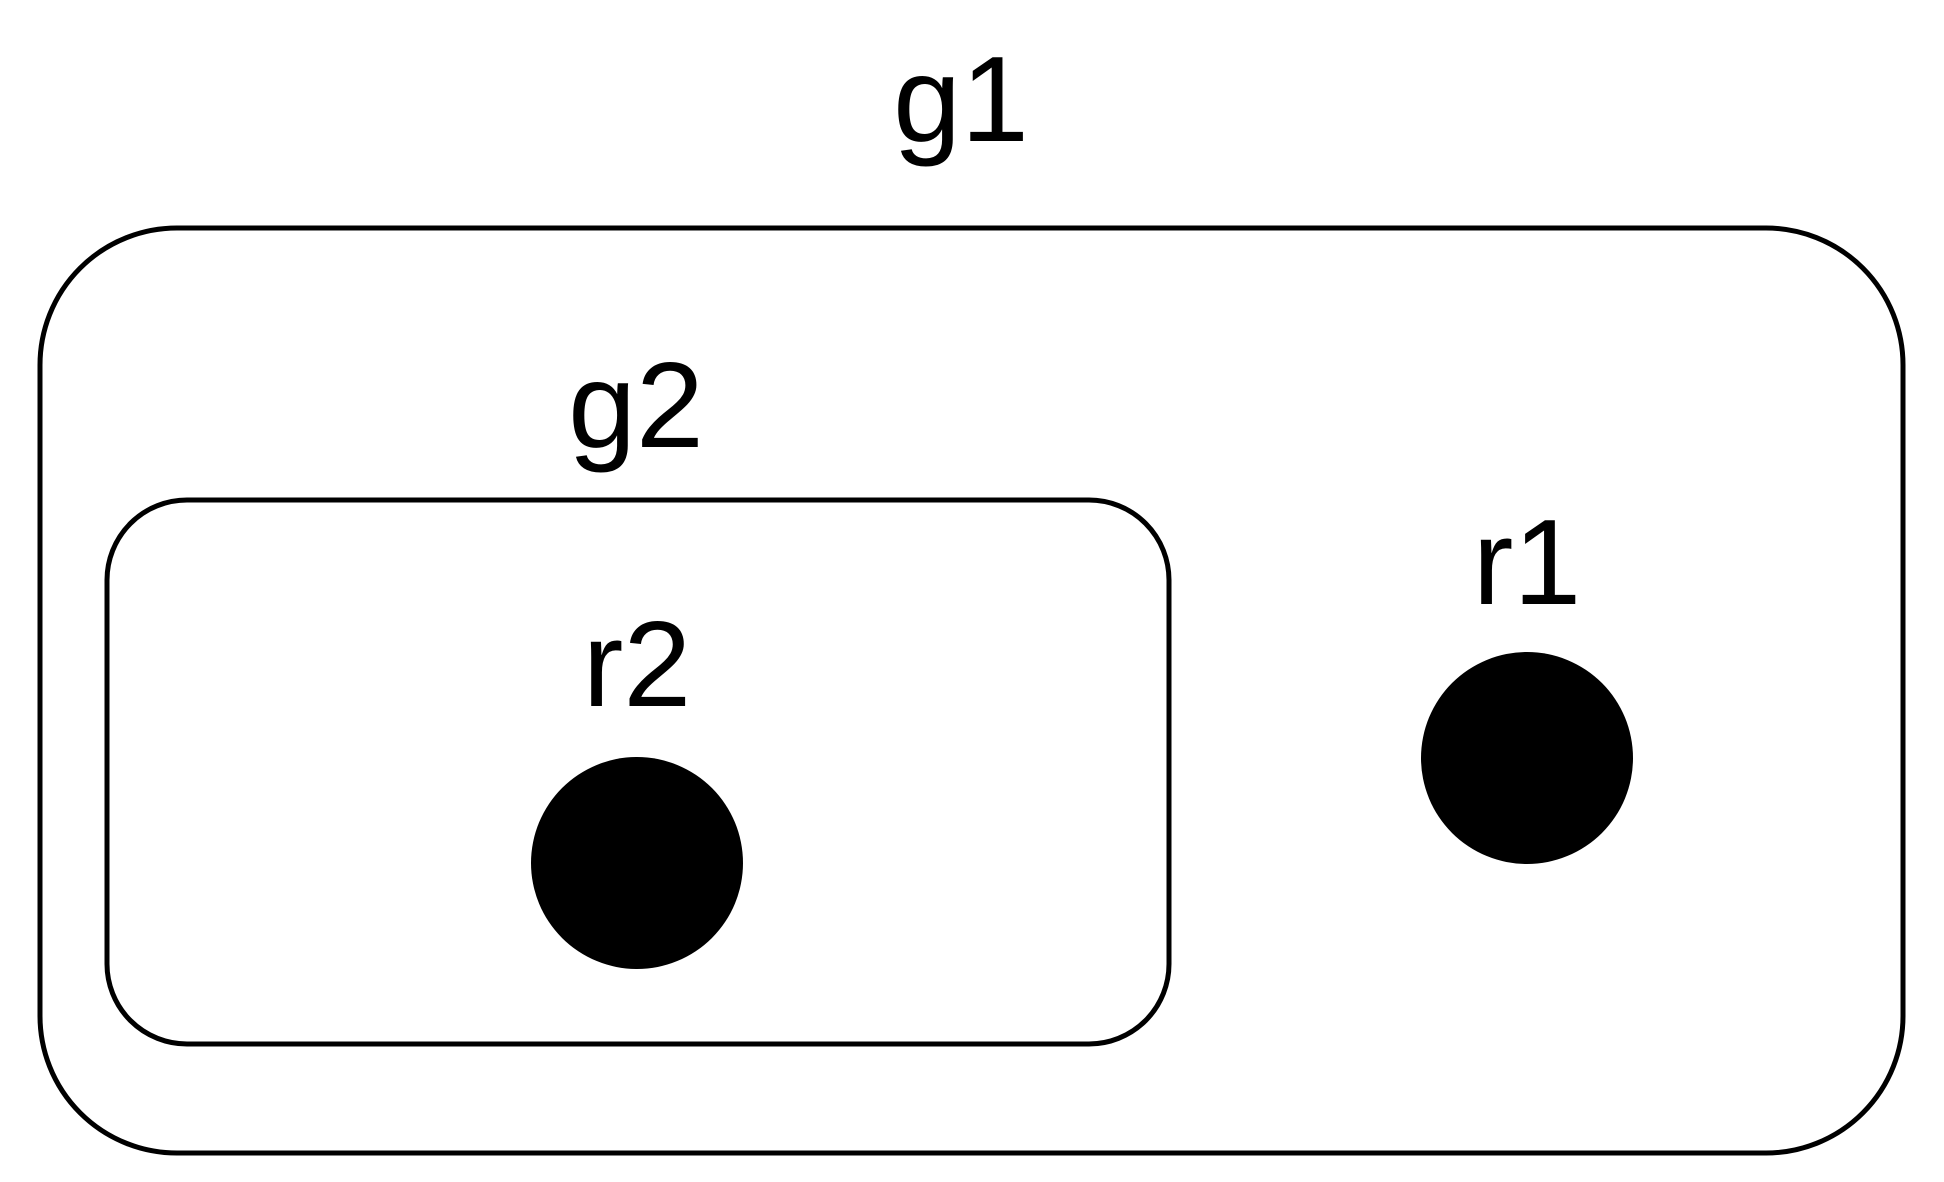 The width and height of the screenshot is (1944, 1182). What do you see at coordinates (1527, 758) in the screenshot?
I see `node-r1-dot` at bounding box center [1527, 758].